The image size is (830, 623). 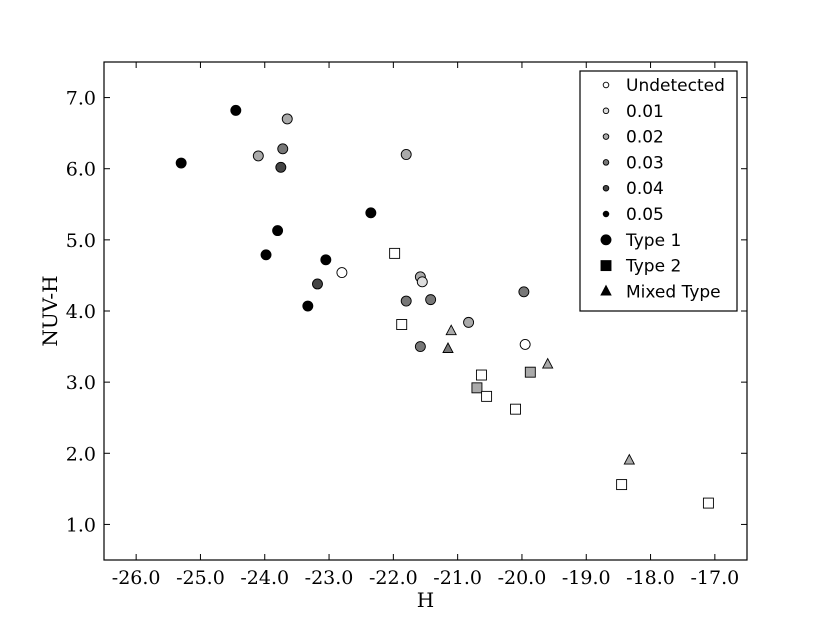 What do you see at coordinates (200, 578) in the screenshot?
I see `x-tick-label: -25.0` at bounding box center [200, 578].